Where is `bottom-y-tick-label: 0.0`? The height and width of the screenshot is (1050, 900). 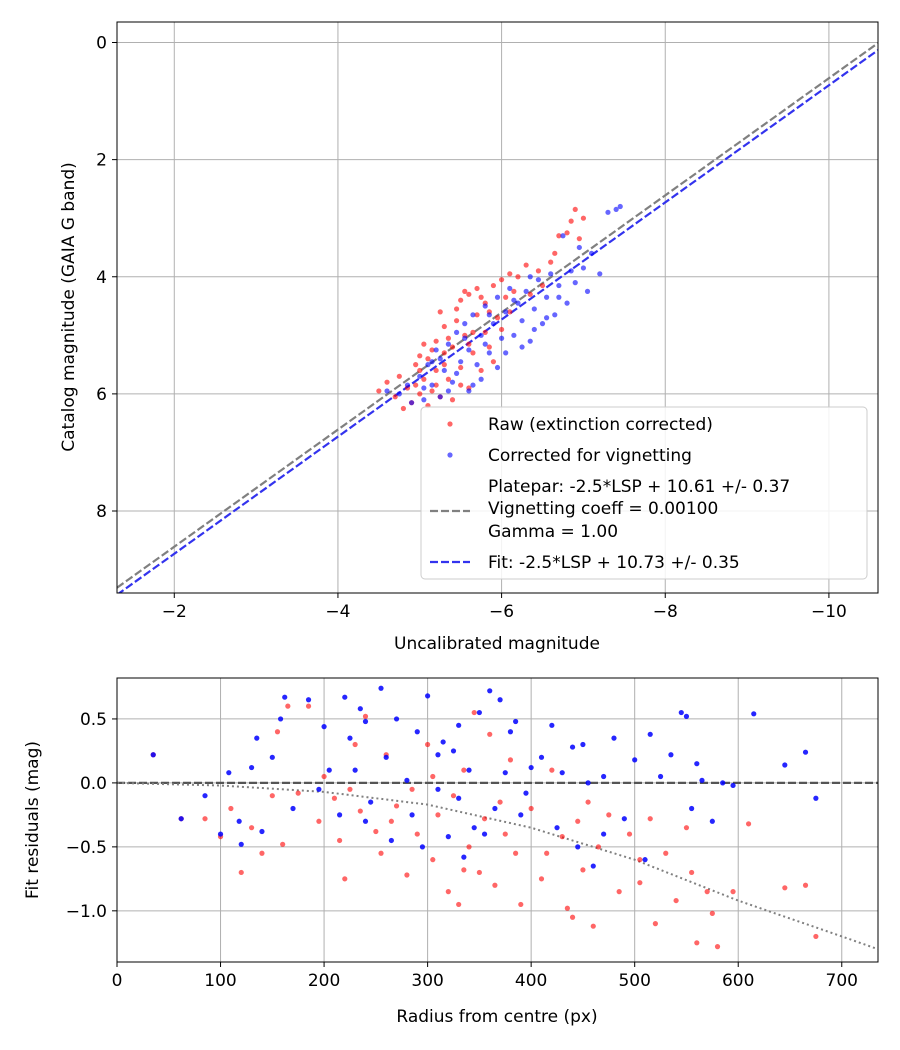
bottom-y-tick-label: 0.0 is located at coordinates (93, 784).